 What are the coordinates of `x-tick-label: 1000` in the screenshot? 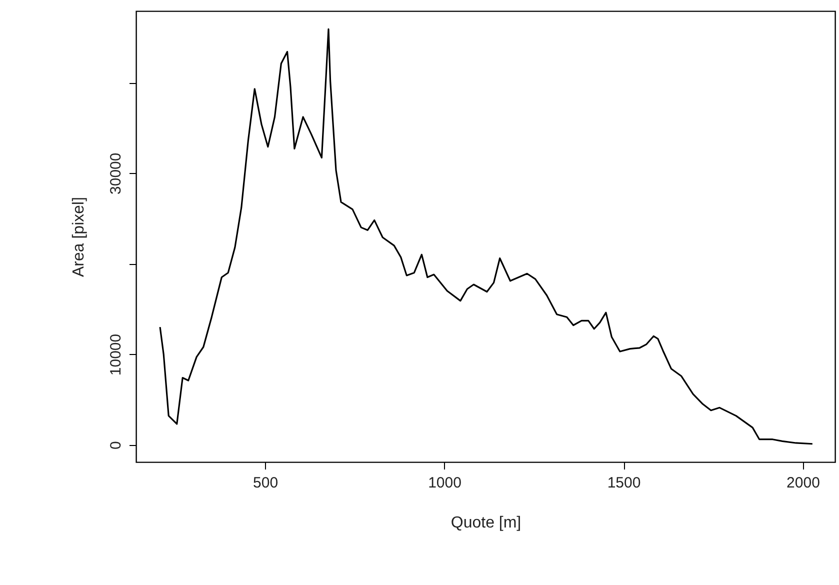 It's located at (445, 483).